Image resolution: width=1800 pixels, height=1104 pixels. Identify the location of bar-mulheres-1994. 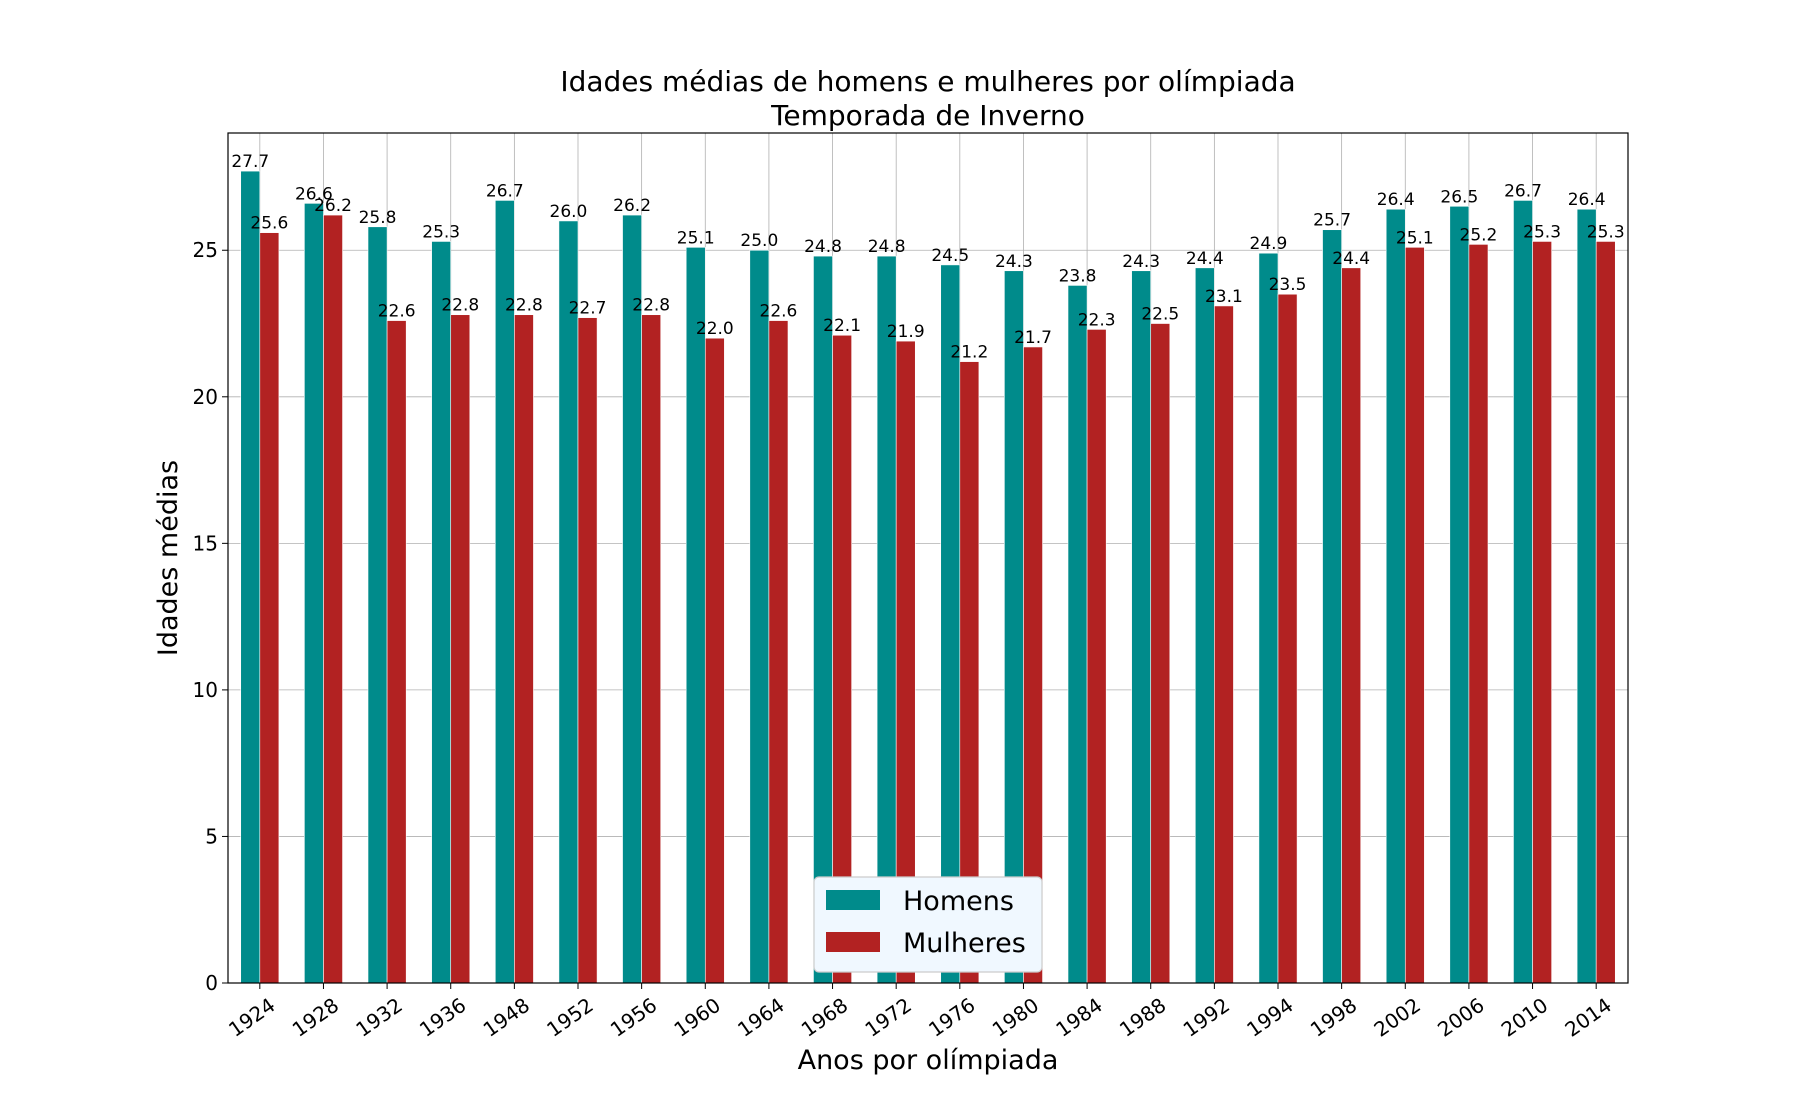
(1287, 638).